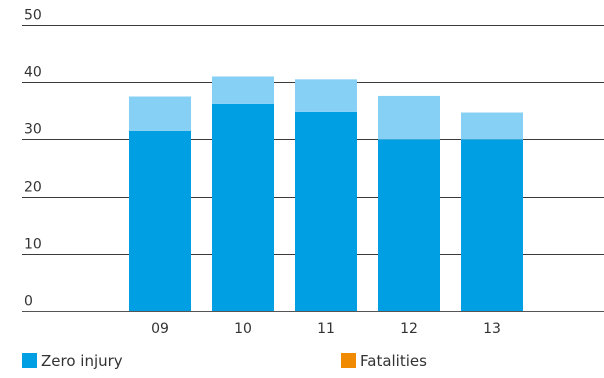 This screenshot has height=378, width=604. What do you see at coordinates (82, 361) in the screenshot?
I see `legend-label: Zero injury` at bounding box center [82, 361].